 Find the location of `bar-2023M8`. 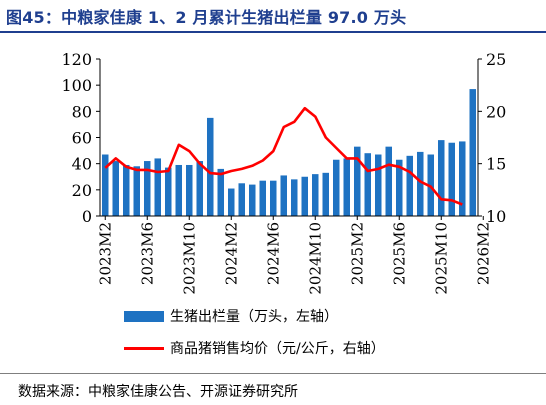

bar-2023M8 is located at coordinates (168, 191).